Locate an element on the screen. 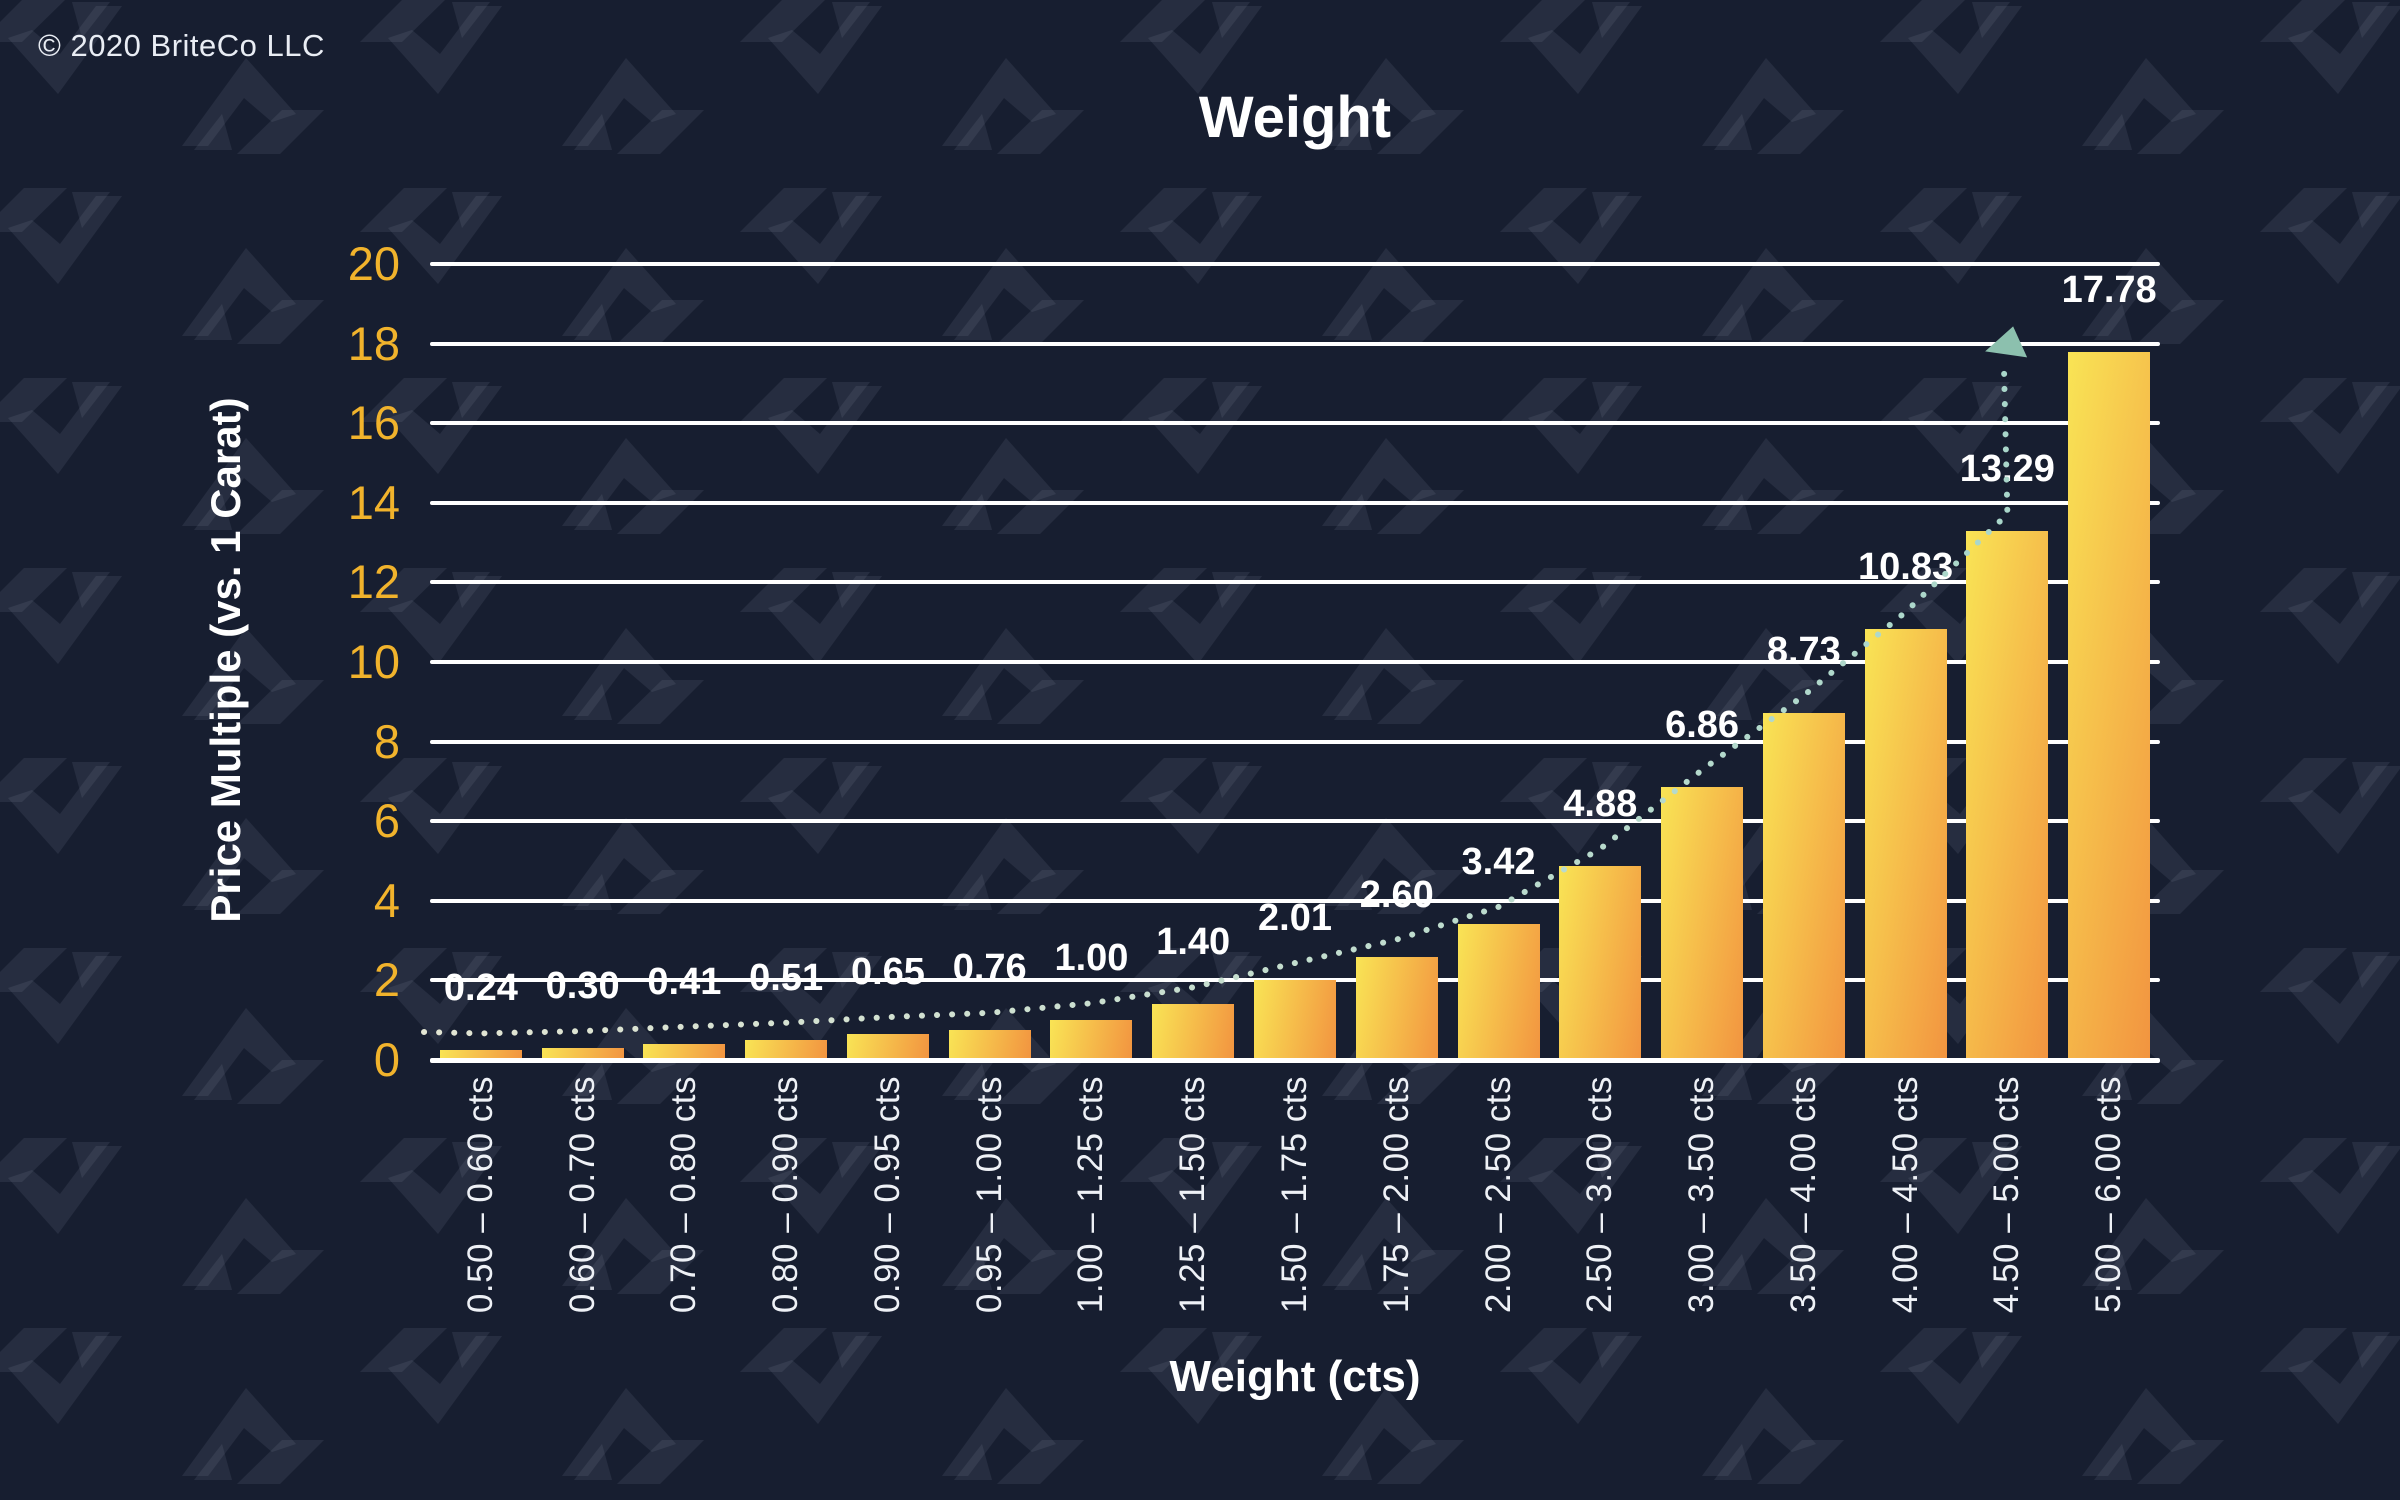 This screenshot has height=1500, width=2400. bar-slot: 13.29 is located at coordinates (2007, 662).